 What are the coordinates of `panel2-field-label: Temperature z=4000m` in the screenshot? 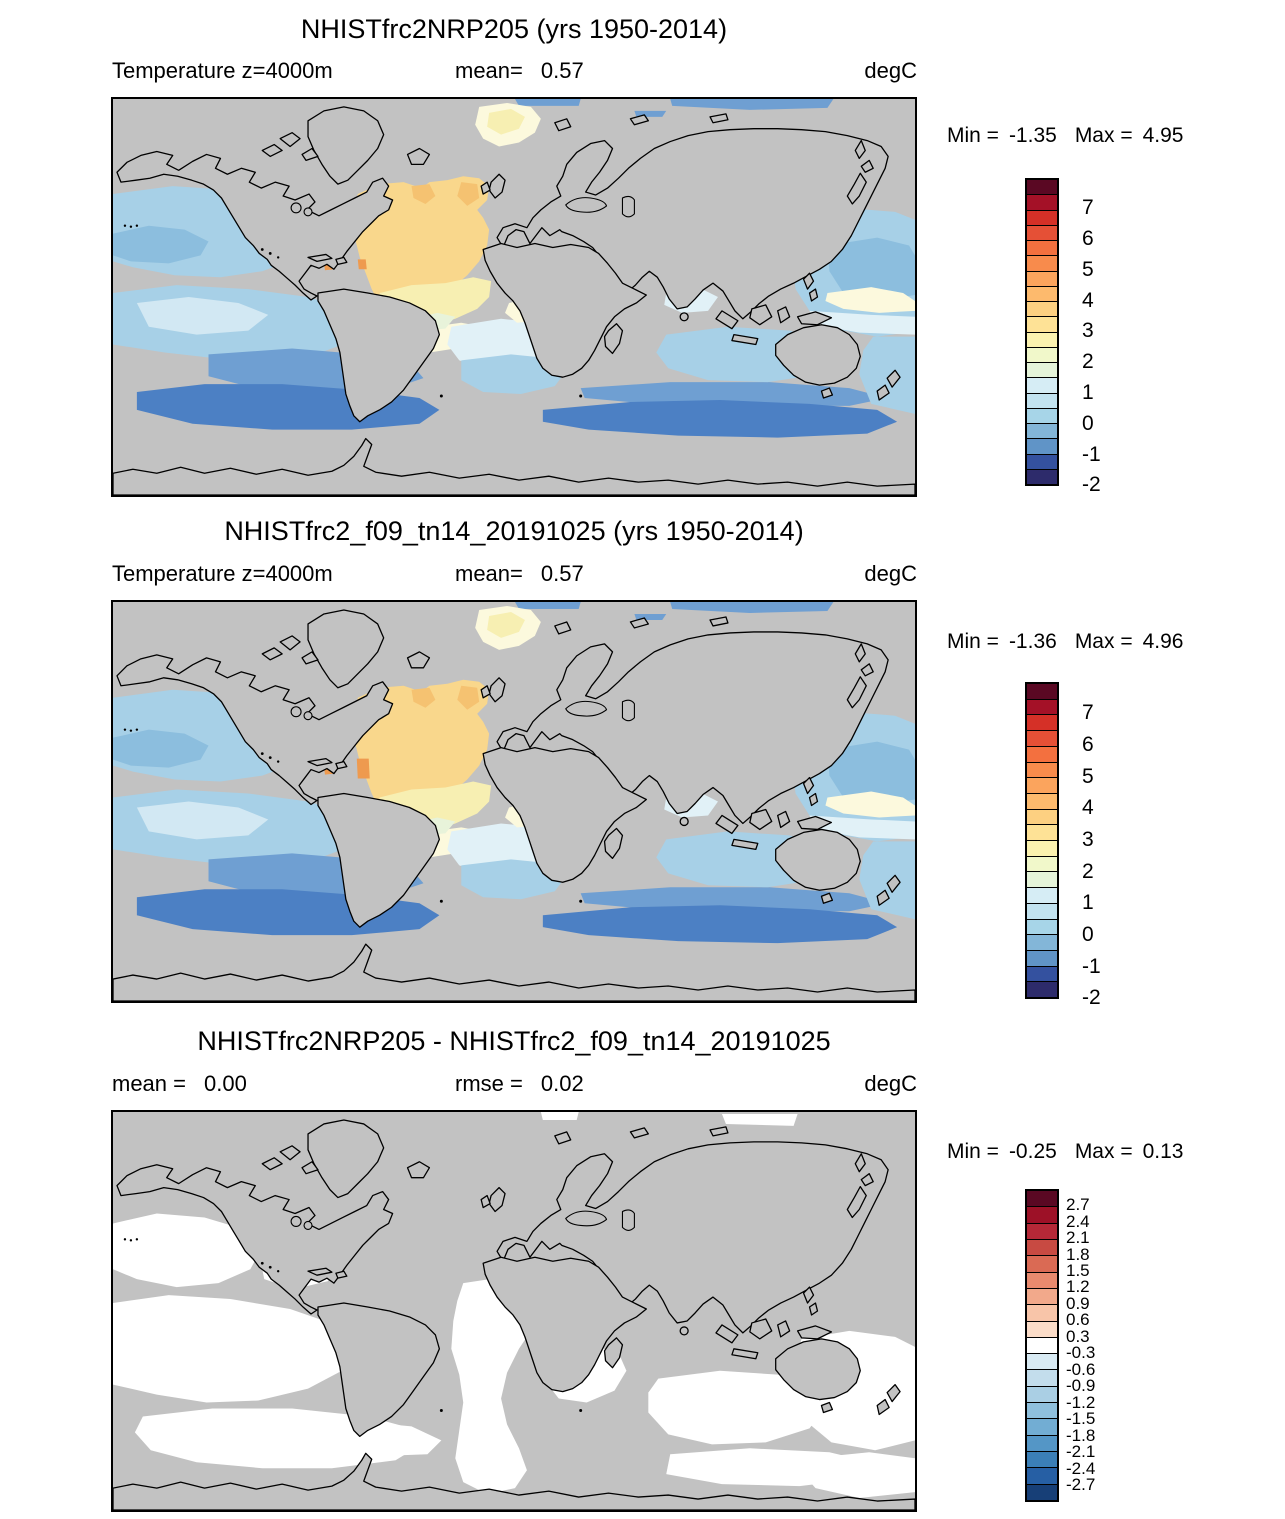 It's located at (222, 573).